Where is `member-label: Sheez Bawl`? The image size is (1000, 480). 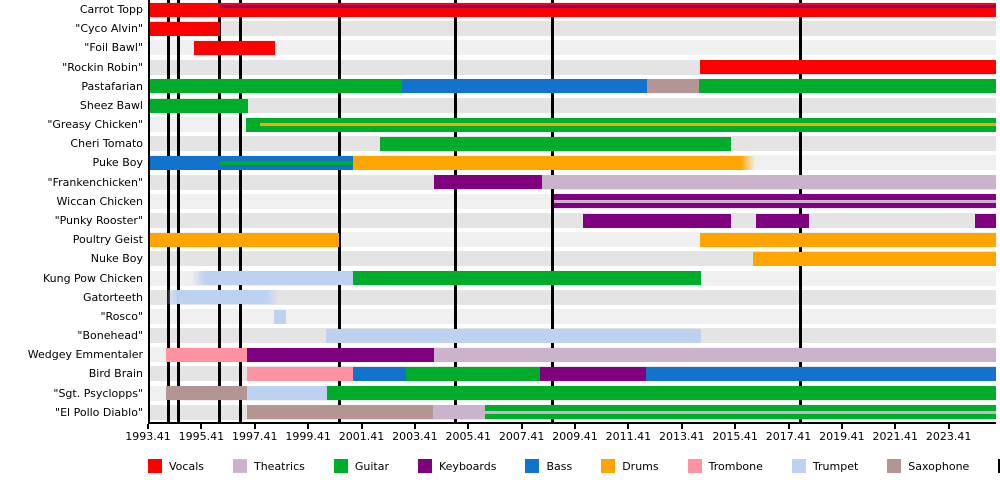 member-label: Sheez Bawl is located at coordinates (111, 105).